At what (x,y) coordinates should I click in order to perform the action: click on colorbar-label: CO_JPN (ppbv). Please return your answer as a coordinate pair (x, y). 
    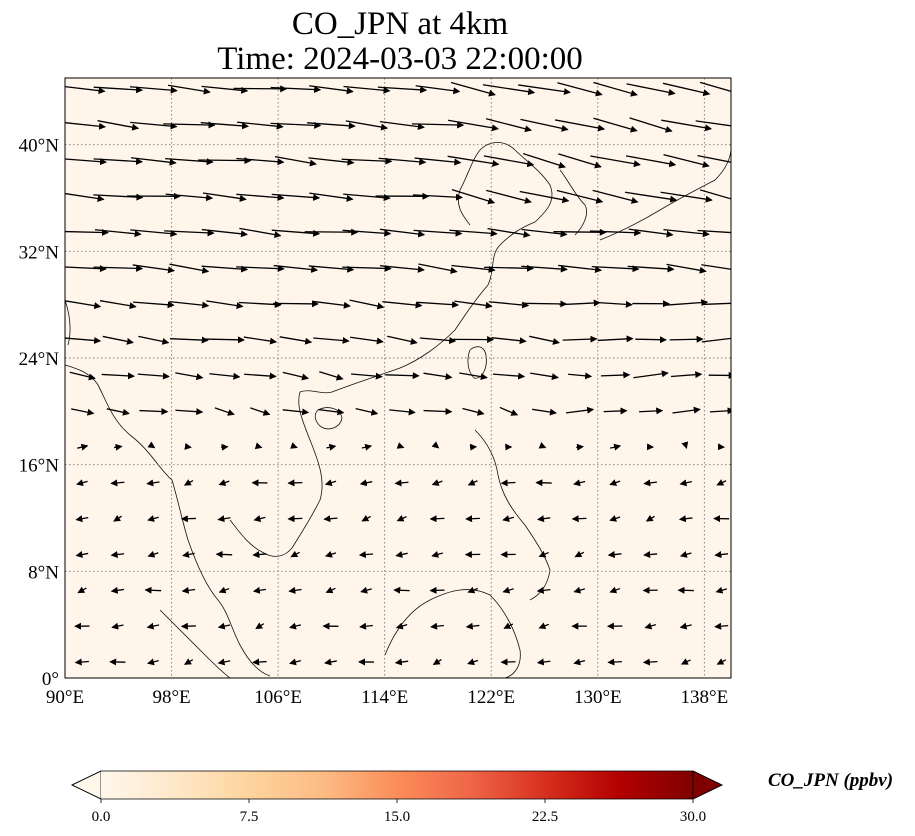
    Looking at the image, I should click on (831, 780).